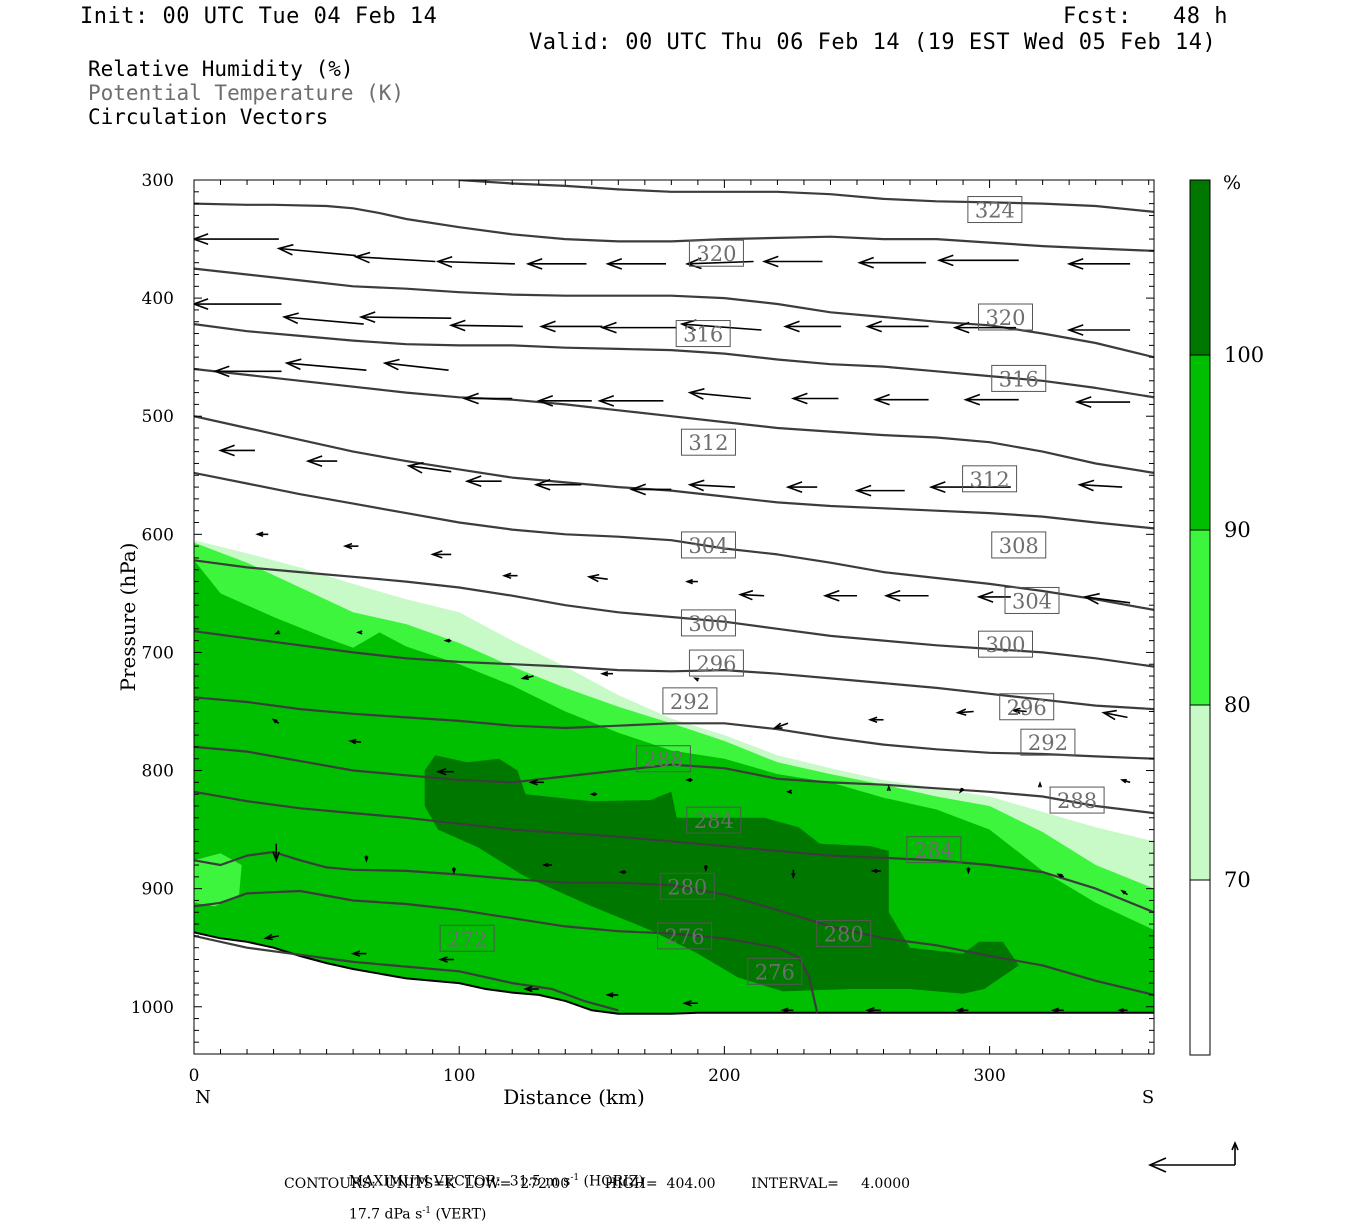  I want to click on terrain-line, so click(674, 973).